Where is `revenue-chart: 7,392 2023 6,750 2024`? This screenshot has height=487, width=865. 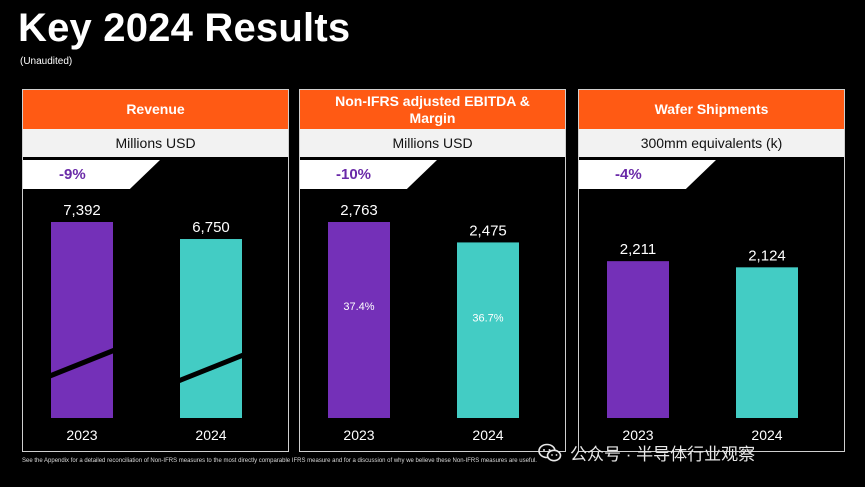
revenue-chart: 7,392 2023 6,750 2024 is located at coordinates (146, 322).